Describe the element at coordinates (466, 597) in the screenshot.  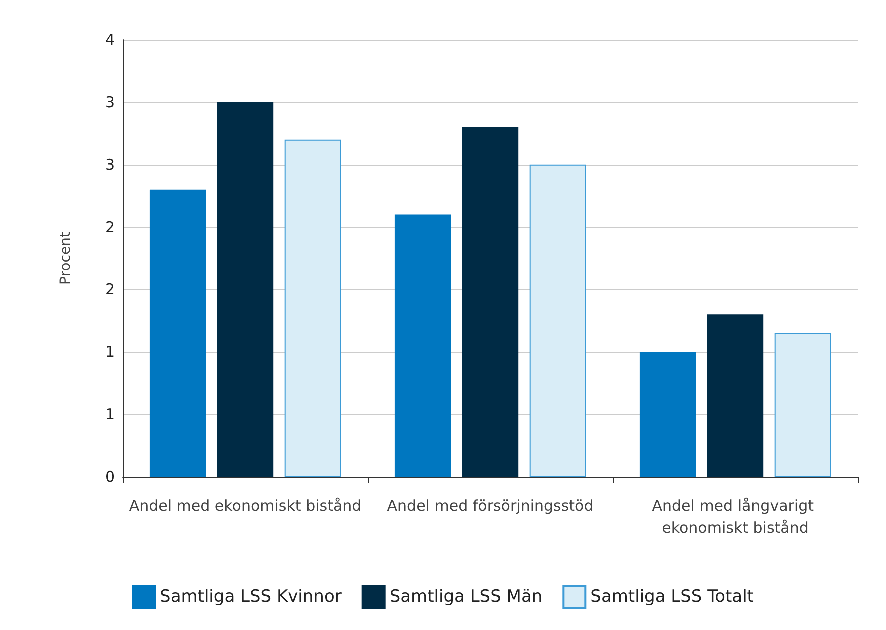
I see `legend-label: Samtliga LSS Män` at that location.